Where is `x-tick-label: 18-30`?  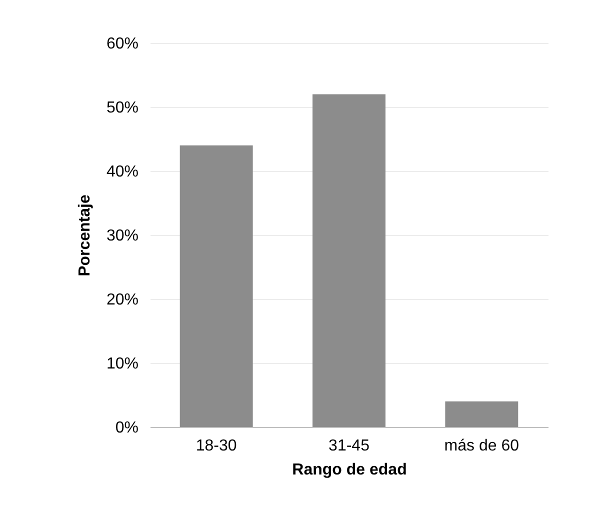 x-tick-label: 18-30 is located at coordinates (216, 446).